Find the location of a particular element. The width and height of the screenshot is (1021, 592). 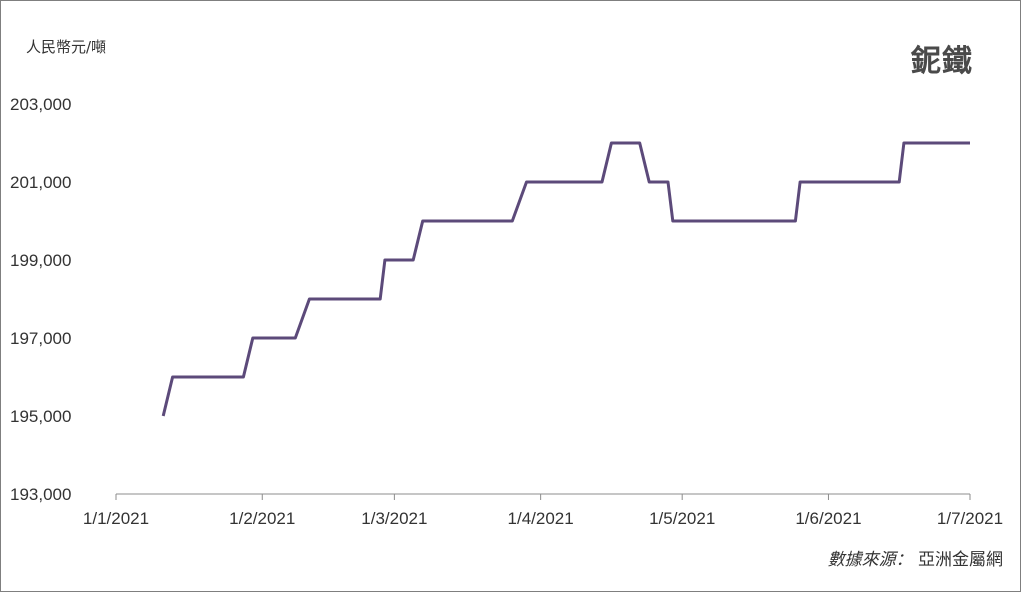

y-tick-label: 203,000 is located at coordinates (40, 104).